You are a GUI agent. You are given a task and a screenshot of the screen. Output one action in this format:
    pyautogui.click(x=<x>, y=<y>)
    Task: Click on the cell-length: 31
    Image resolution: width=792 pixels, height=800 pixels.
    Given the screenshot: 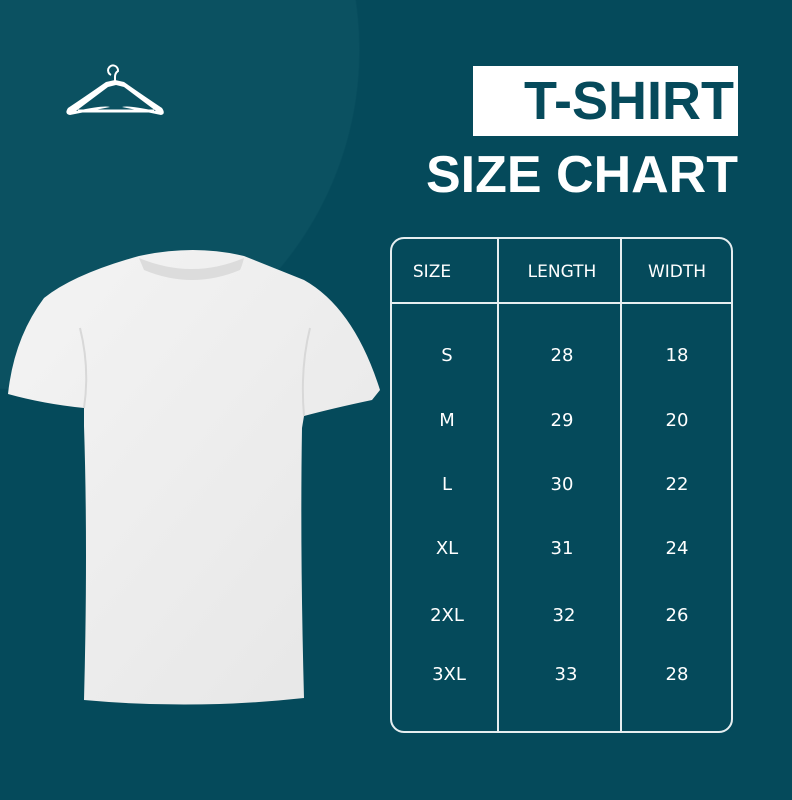 What is the action you would take?
    pyautogui.click(x=562, y=548)
    